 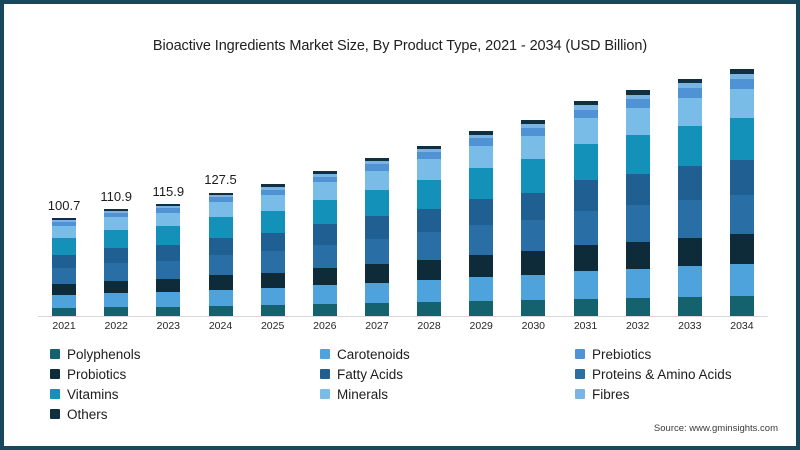 What do you see at coordinates (533, 218) in the screenshot?
I see `bar-column-2030` at bounding box center [533, 218].